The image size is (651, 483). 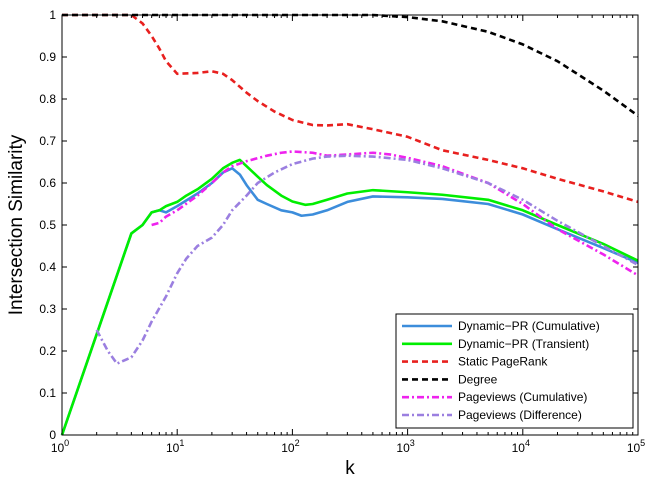 What do you see at coordinates (529, 326) in the screenshot?
I see `legend-label-1: Dynamic−PR (Cumulative)` at bounding box center [529, 326].